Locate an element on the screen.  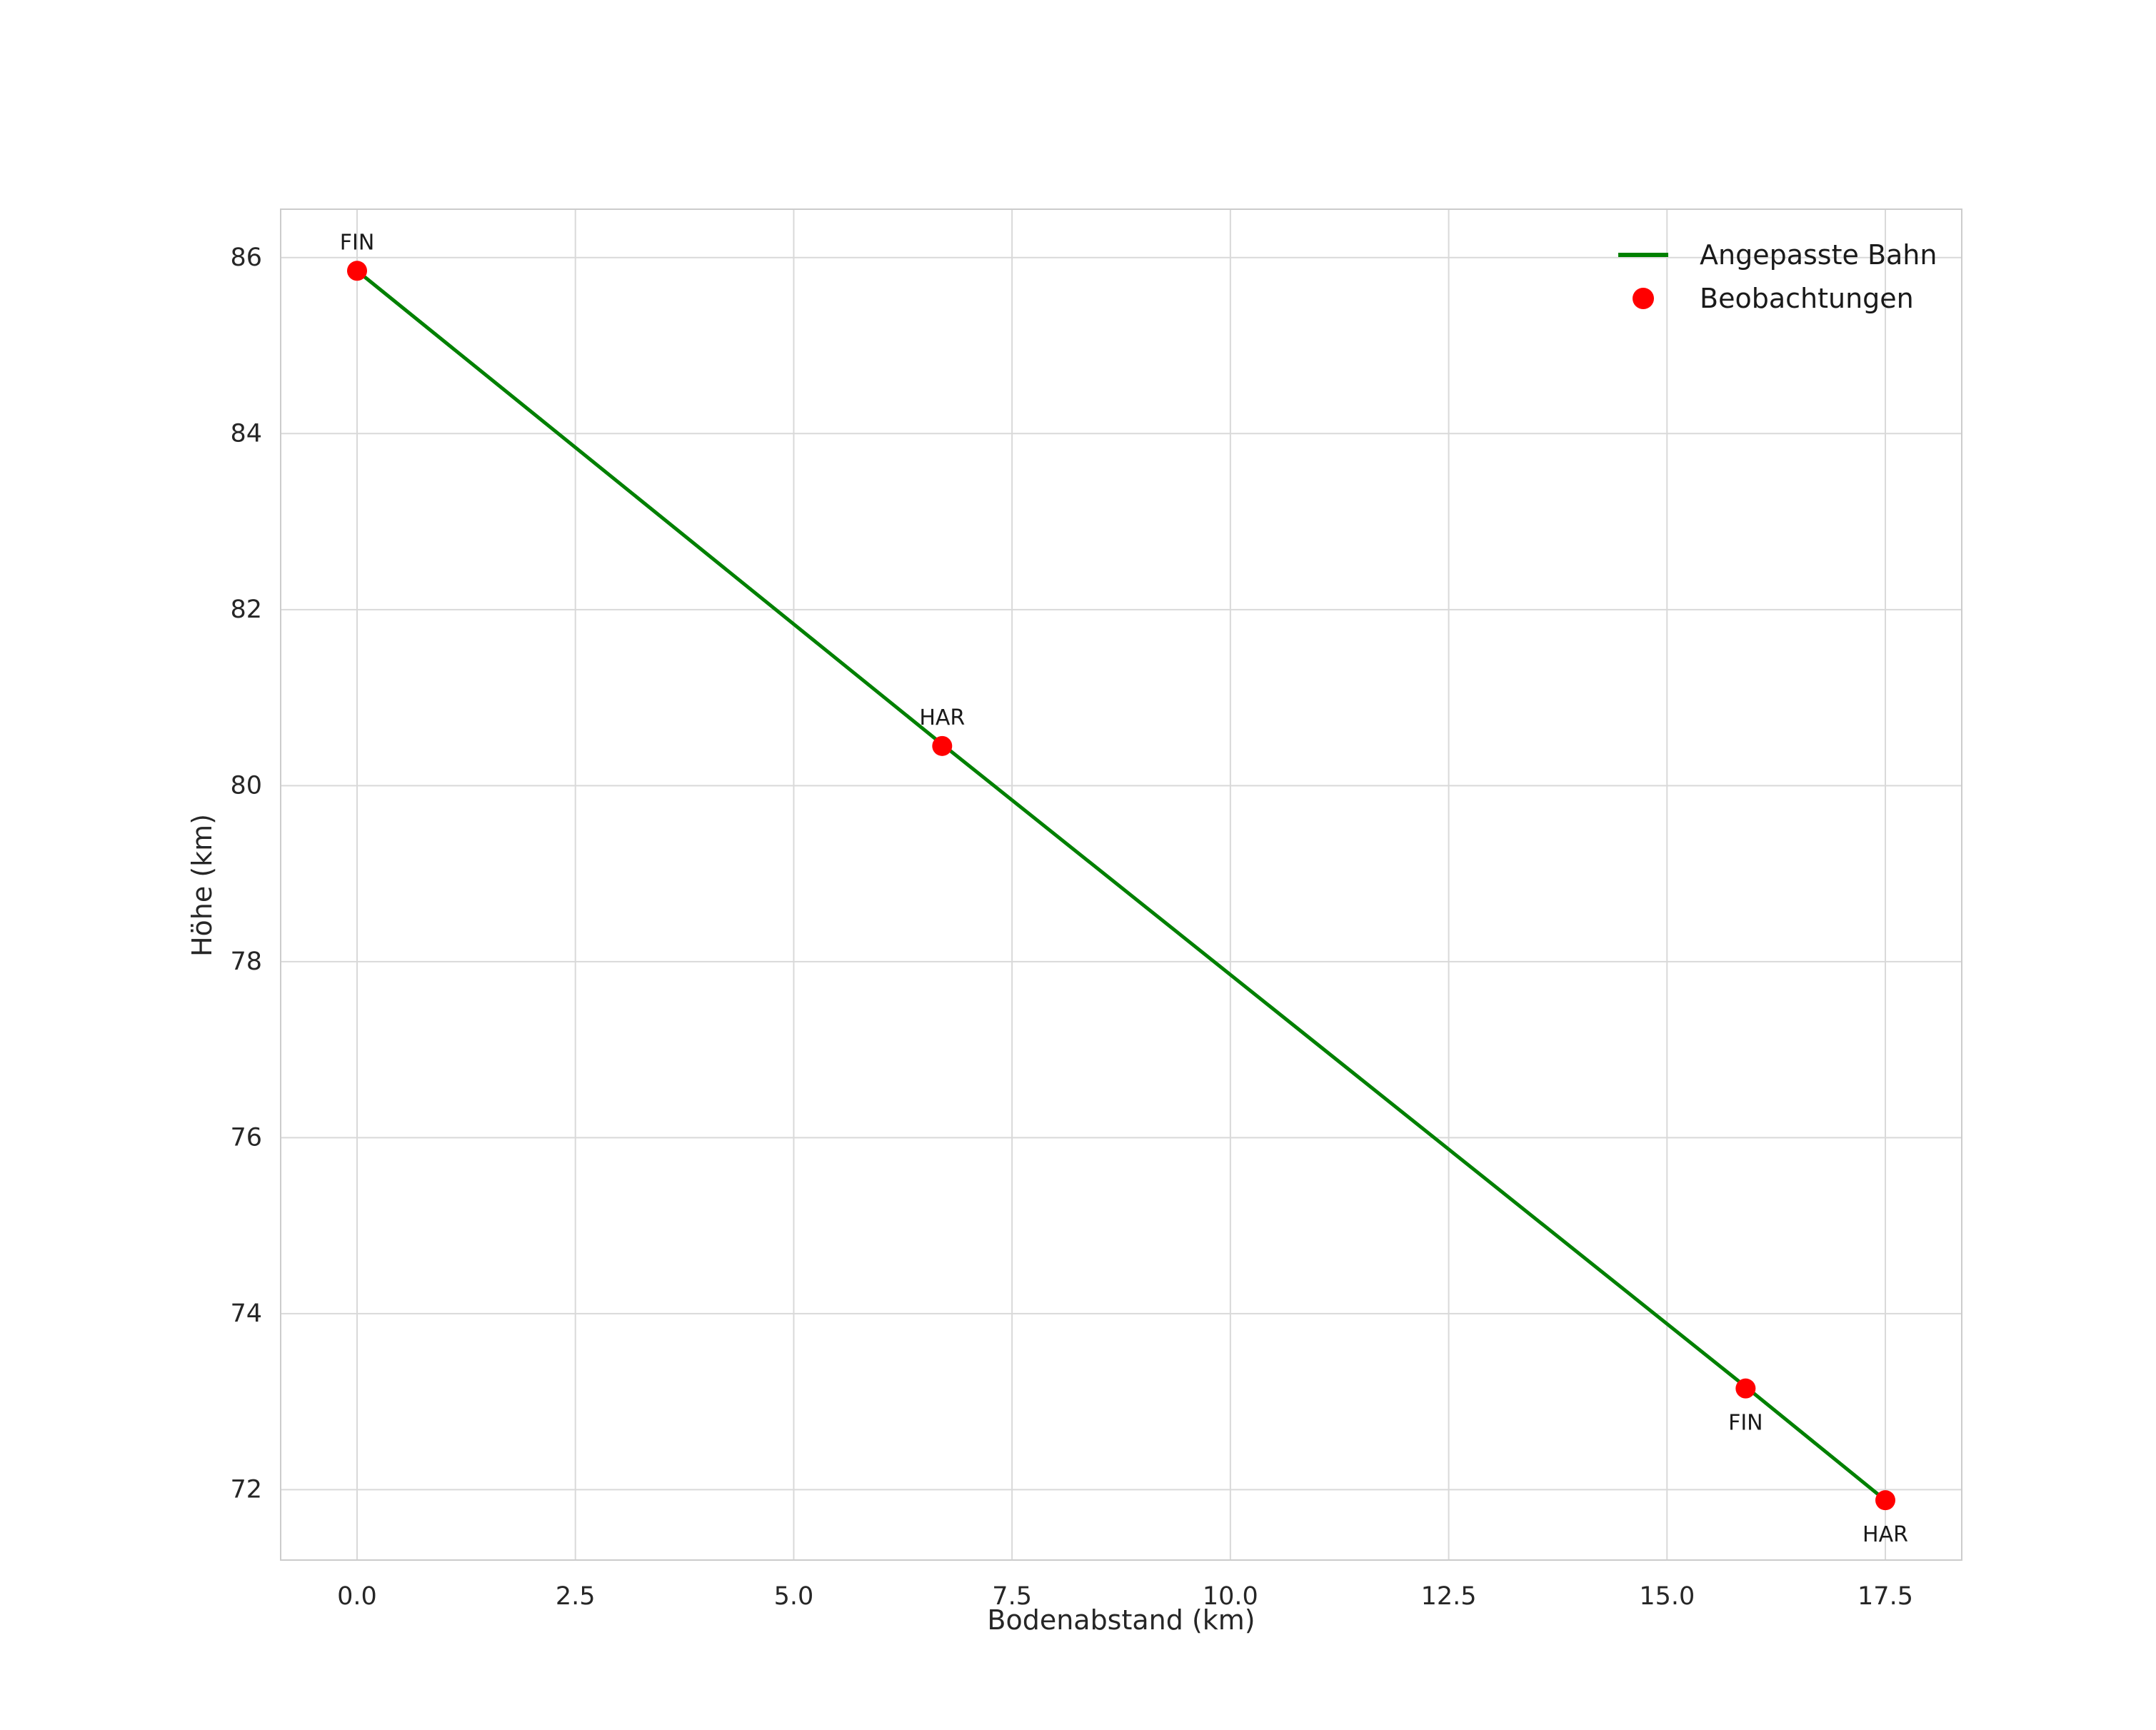
y-tick-label: 82 is located at coordinates (246, 609).